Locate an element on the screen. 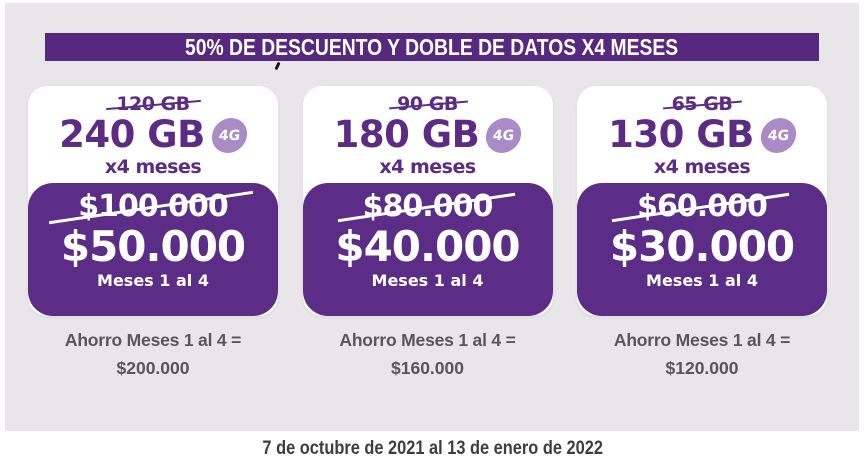 Image resolution: width=865 pixels, height=462 pixels. plan-data-section: 65 GB 130 GB 4G x4 meses is located at coordinates (702, 134).